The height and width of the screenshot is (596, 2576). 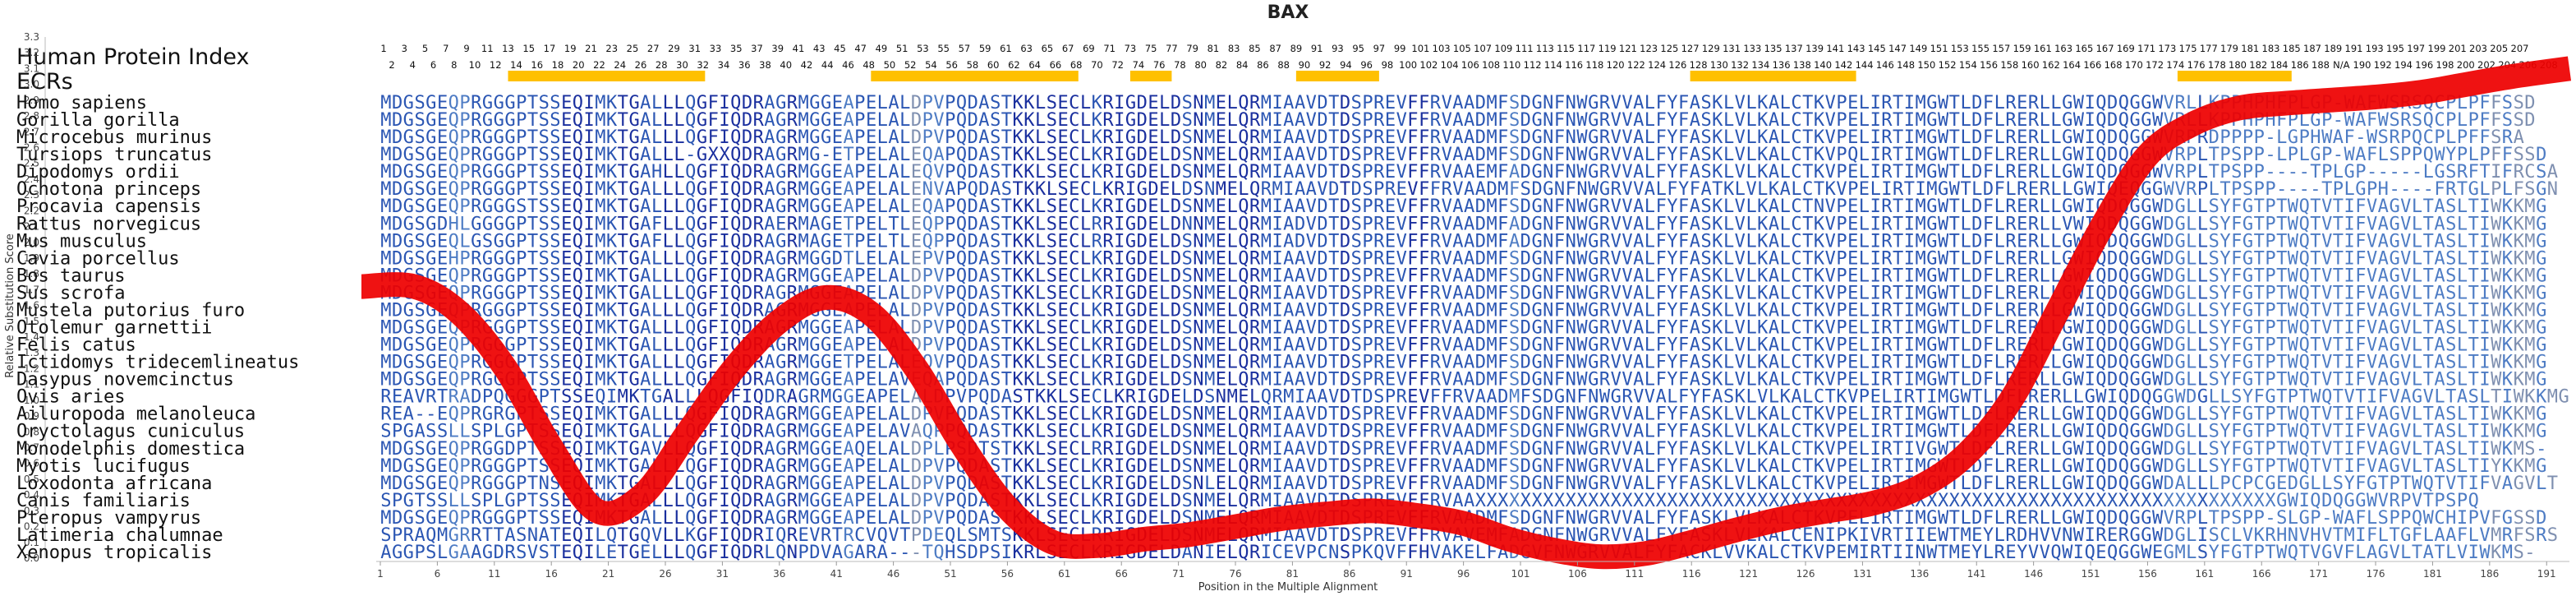 I want to click on hpi-number: 156, so click(x=1989, y=65).